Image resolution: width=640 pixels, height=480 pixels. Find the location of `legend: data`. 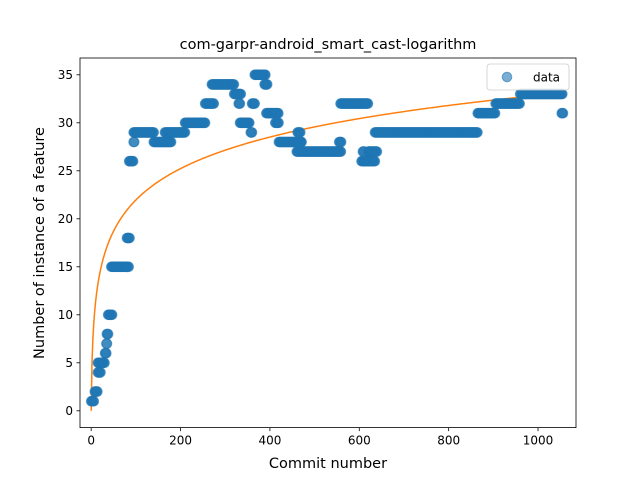

legend: data is located at coordinates (528, 77).